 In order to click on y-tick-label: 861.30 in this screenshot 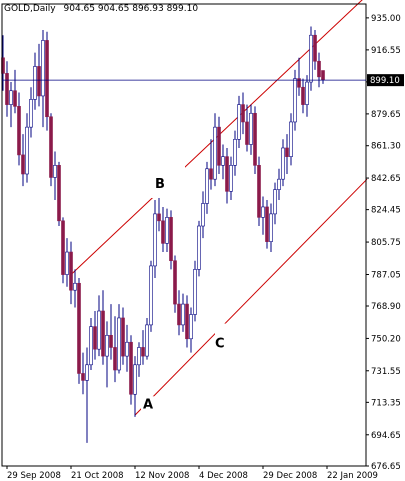, I will do `click(386, 147)`.